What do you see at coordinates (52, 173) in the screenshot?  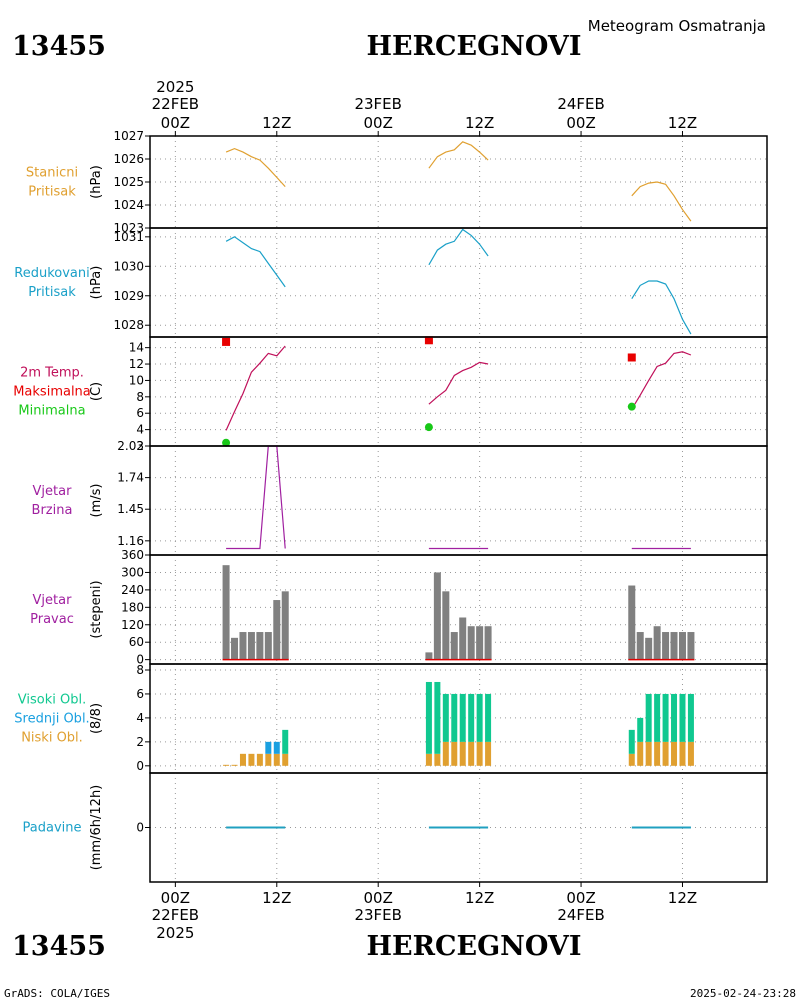 I see `panel-label: Stanicni` at bounding box center [52, 173].